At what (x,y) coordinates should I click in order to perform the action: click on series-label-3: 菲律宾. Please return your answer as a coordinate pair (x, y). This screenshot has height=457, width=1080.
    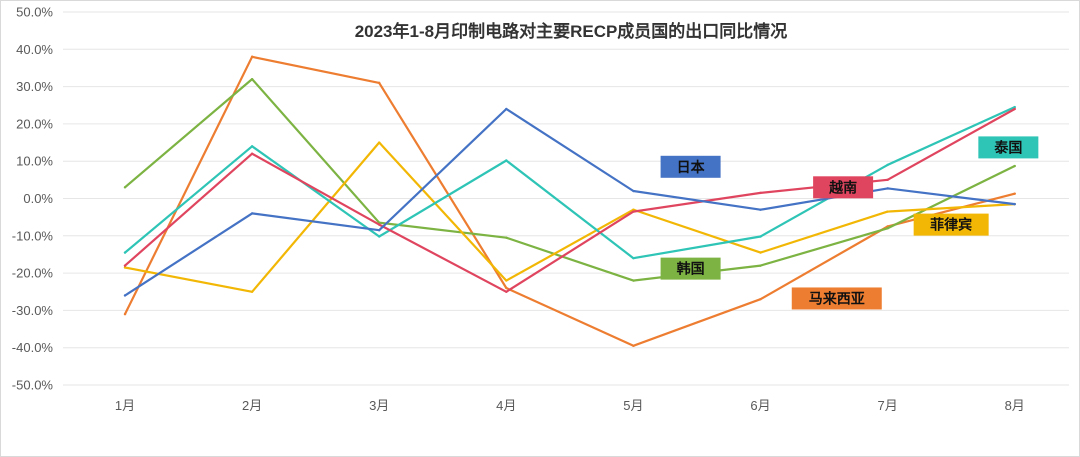
    Looking at the image, I should click on (951, 224).